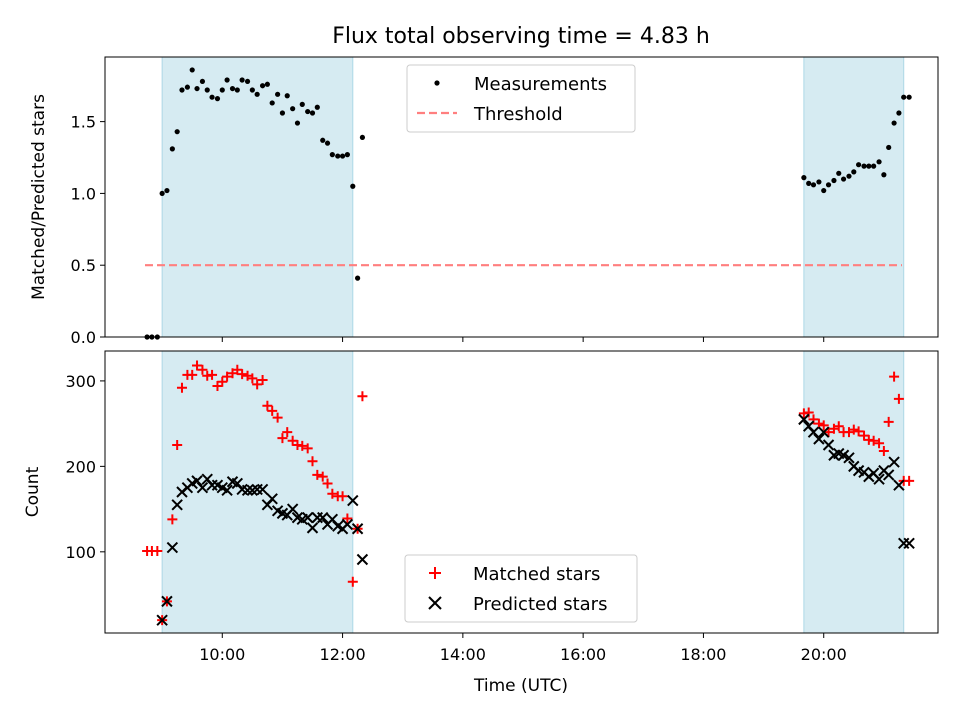 This screenshot has height=720, width=960. What do you see at coordinates (583, 654) in the screenshot?
I see `x-tick-label: 16:00` at bounding box center [583, 654].